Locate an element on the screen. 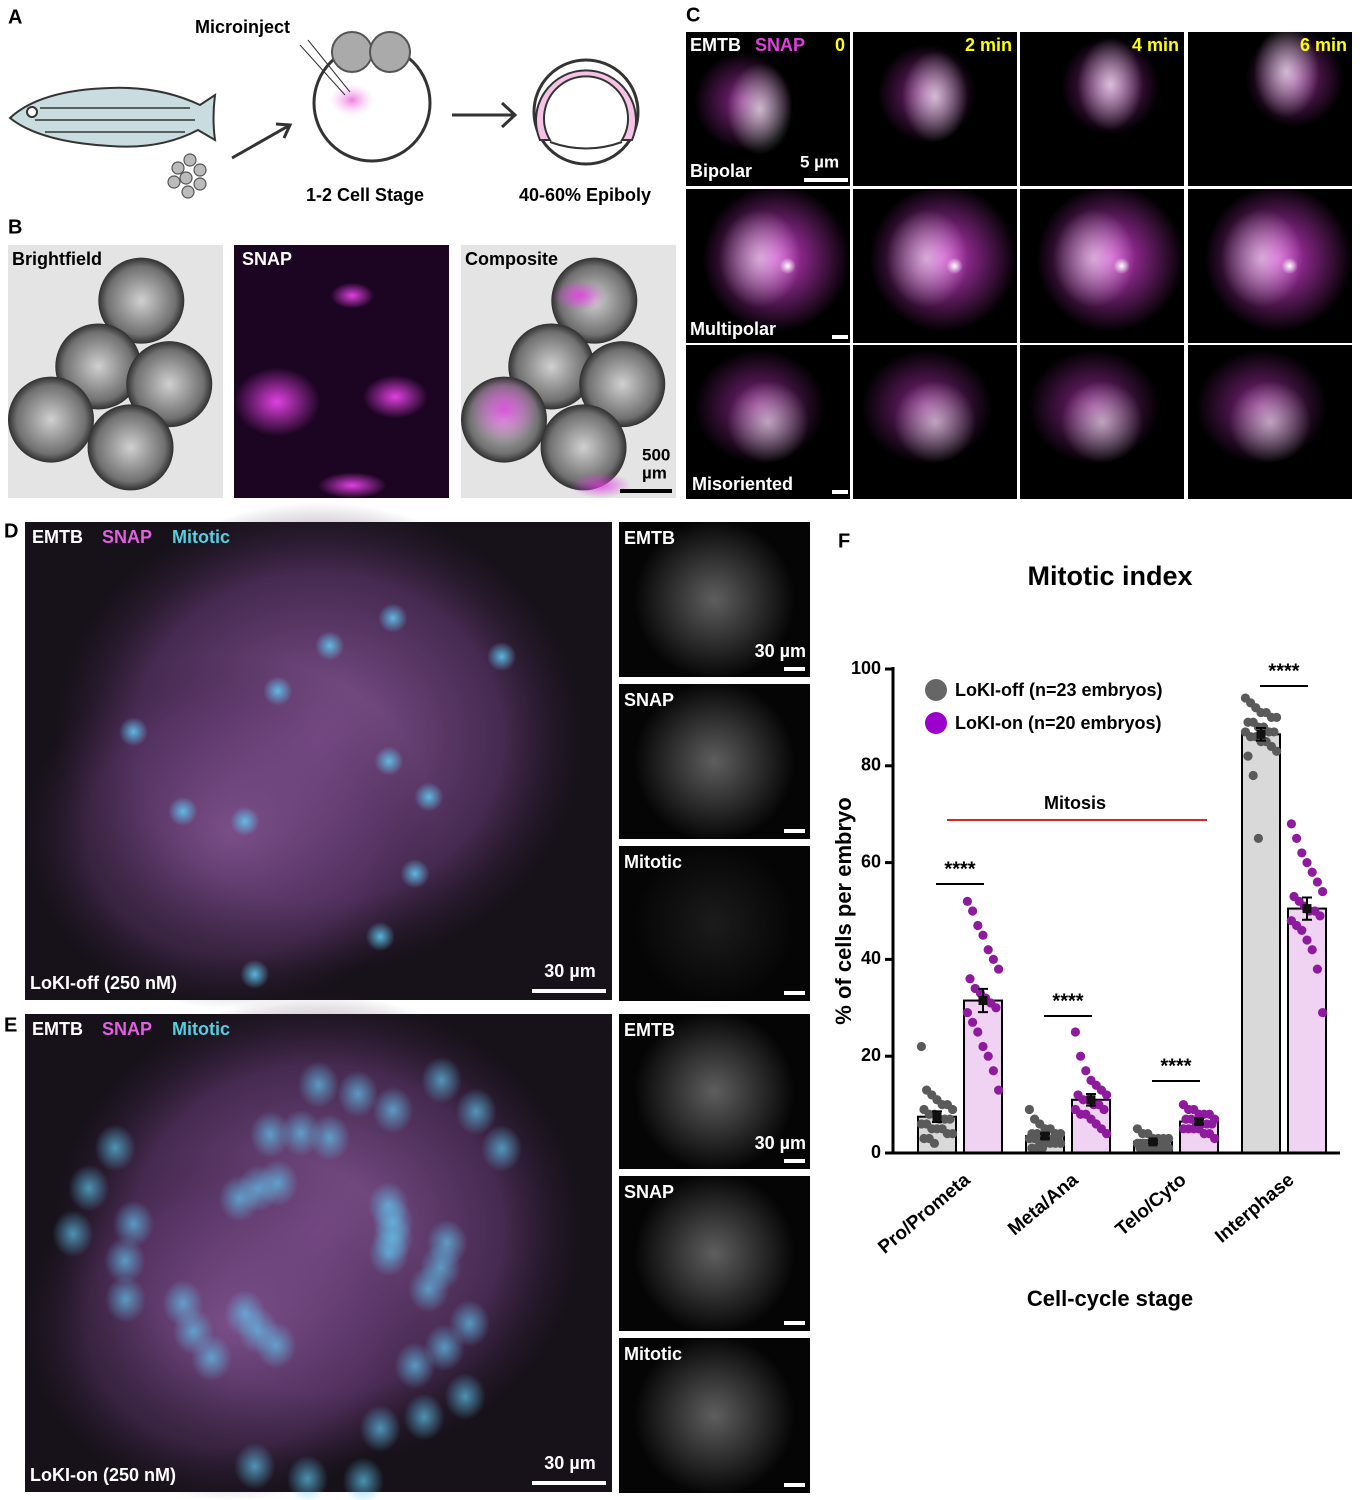 The width and height of the screenshot is (1366, 1500). label: 0 is located at coordinates (840, 45).